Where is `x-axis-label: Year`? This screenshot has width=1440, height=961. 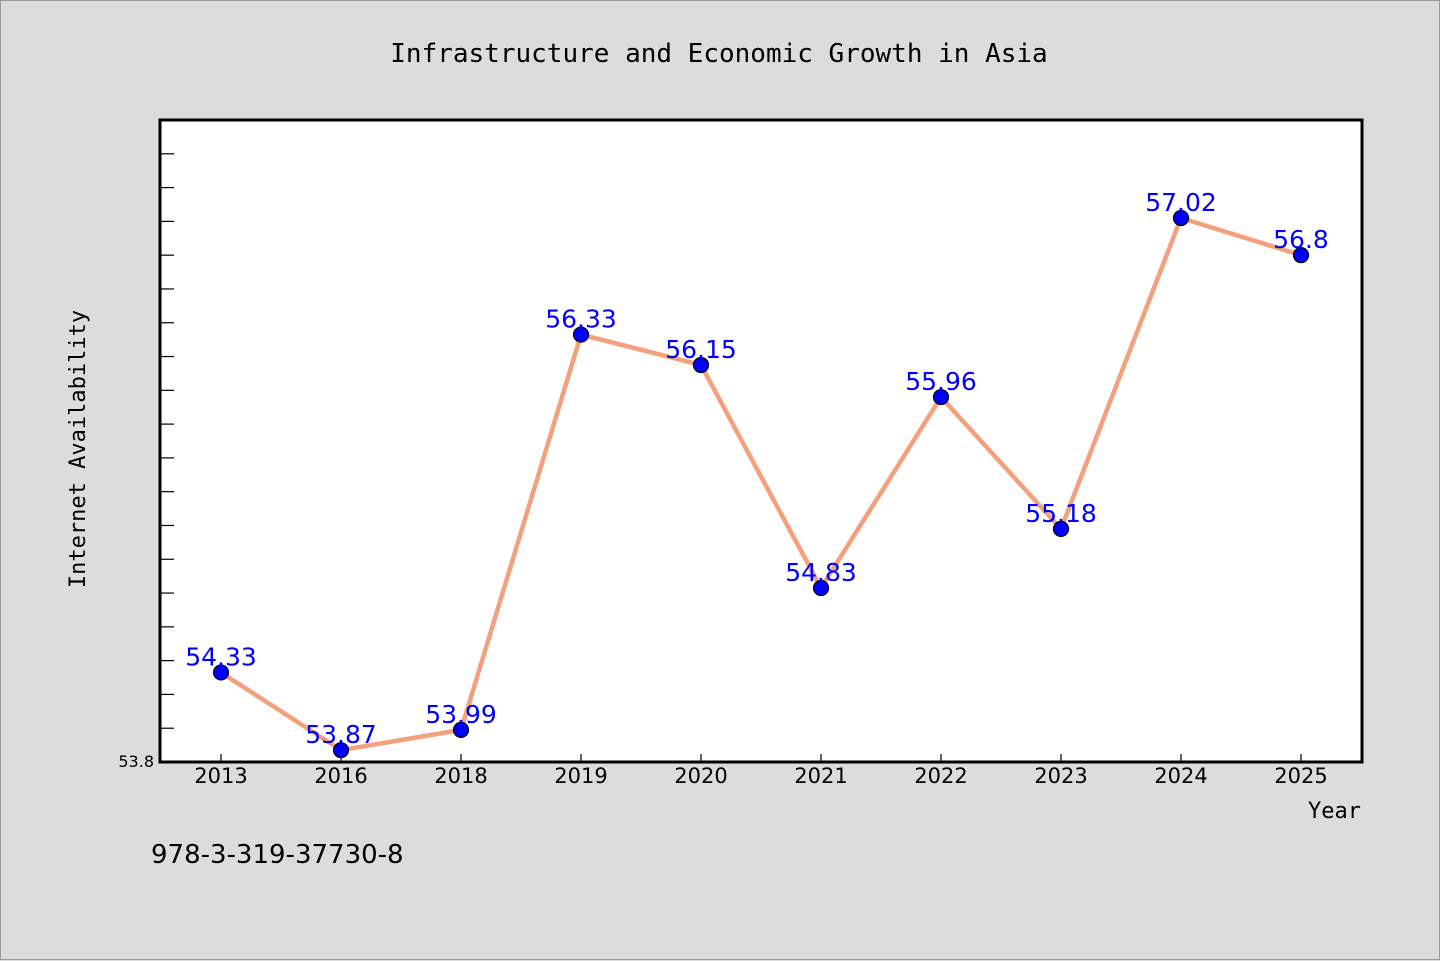
x-axis-label: Year is located at coordinates (1334, 811).